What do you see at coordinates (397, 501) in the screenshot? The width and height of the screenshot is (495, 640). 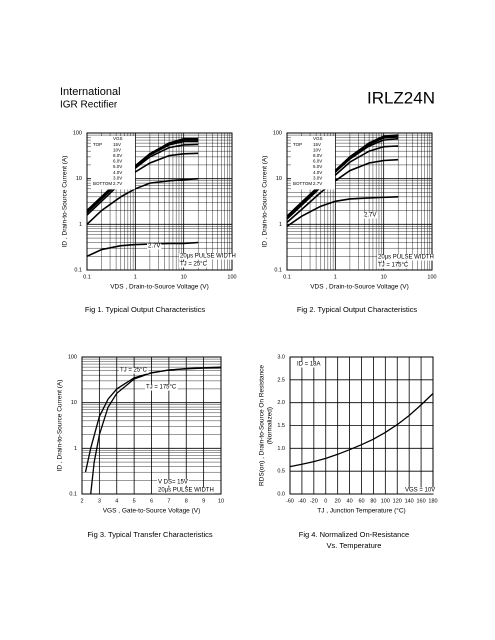 I see `x-tick-label: 120` at bounding box center [397, 501].